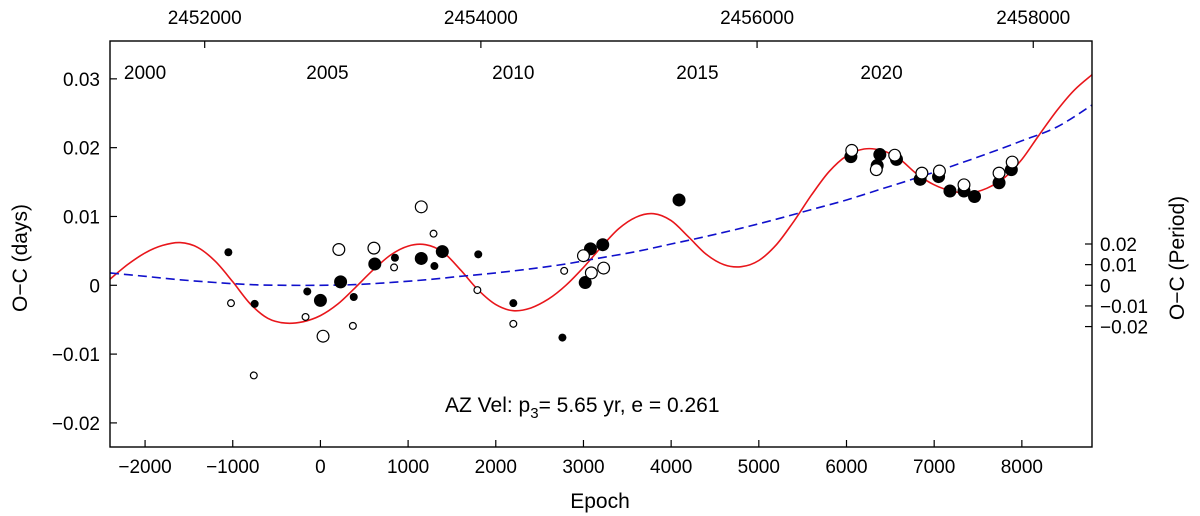  I want to click on x-tick-label: 3000, so click(583, 467).